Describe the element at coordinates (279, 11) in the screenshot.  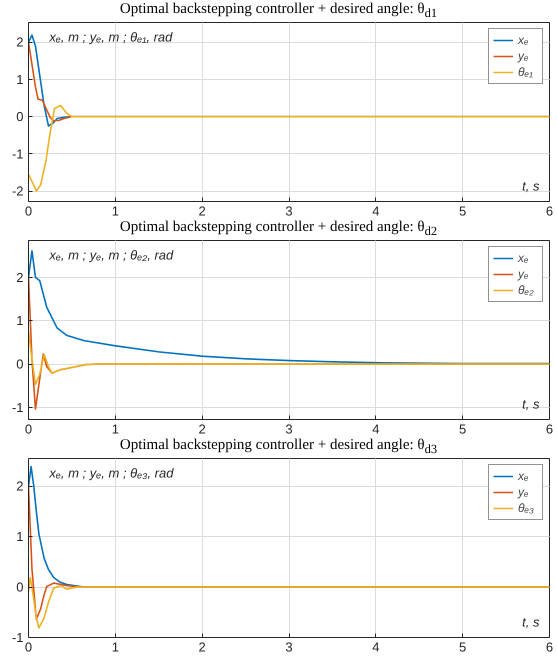
I see `chart-title: Optimal backstepping controller + desired angle: θ$_{d1}$` at that location.